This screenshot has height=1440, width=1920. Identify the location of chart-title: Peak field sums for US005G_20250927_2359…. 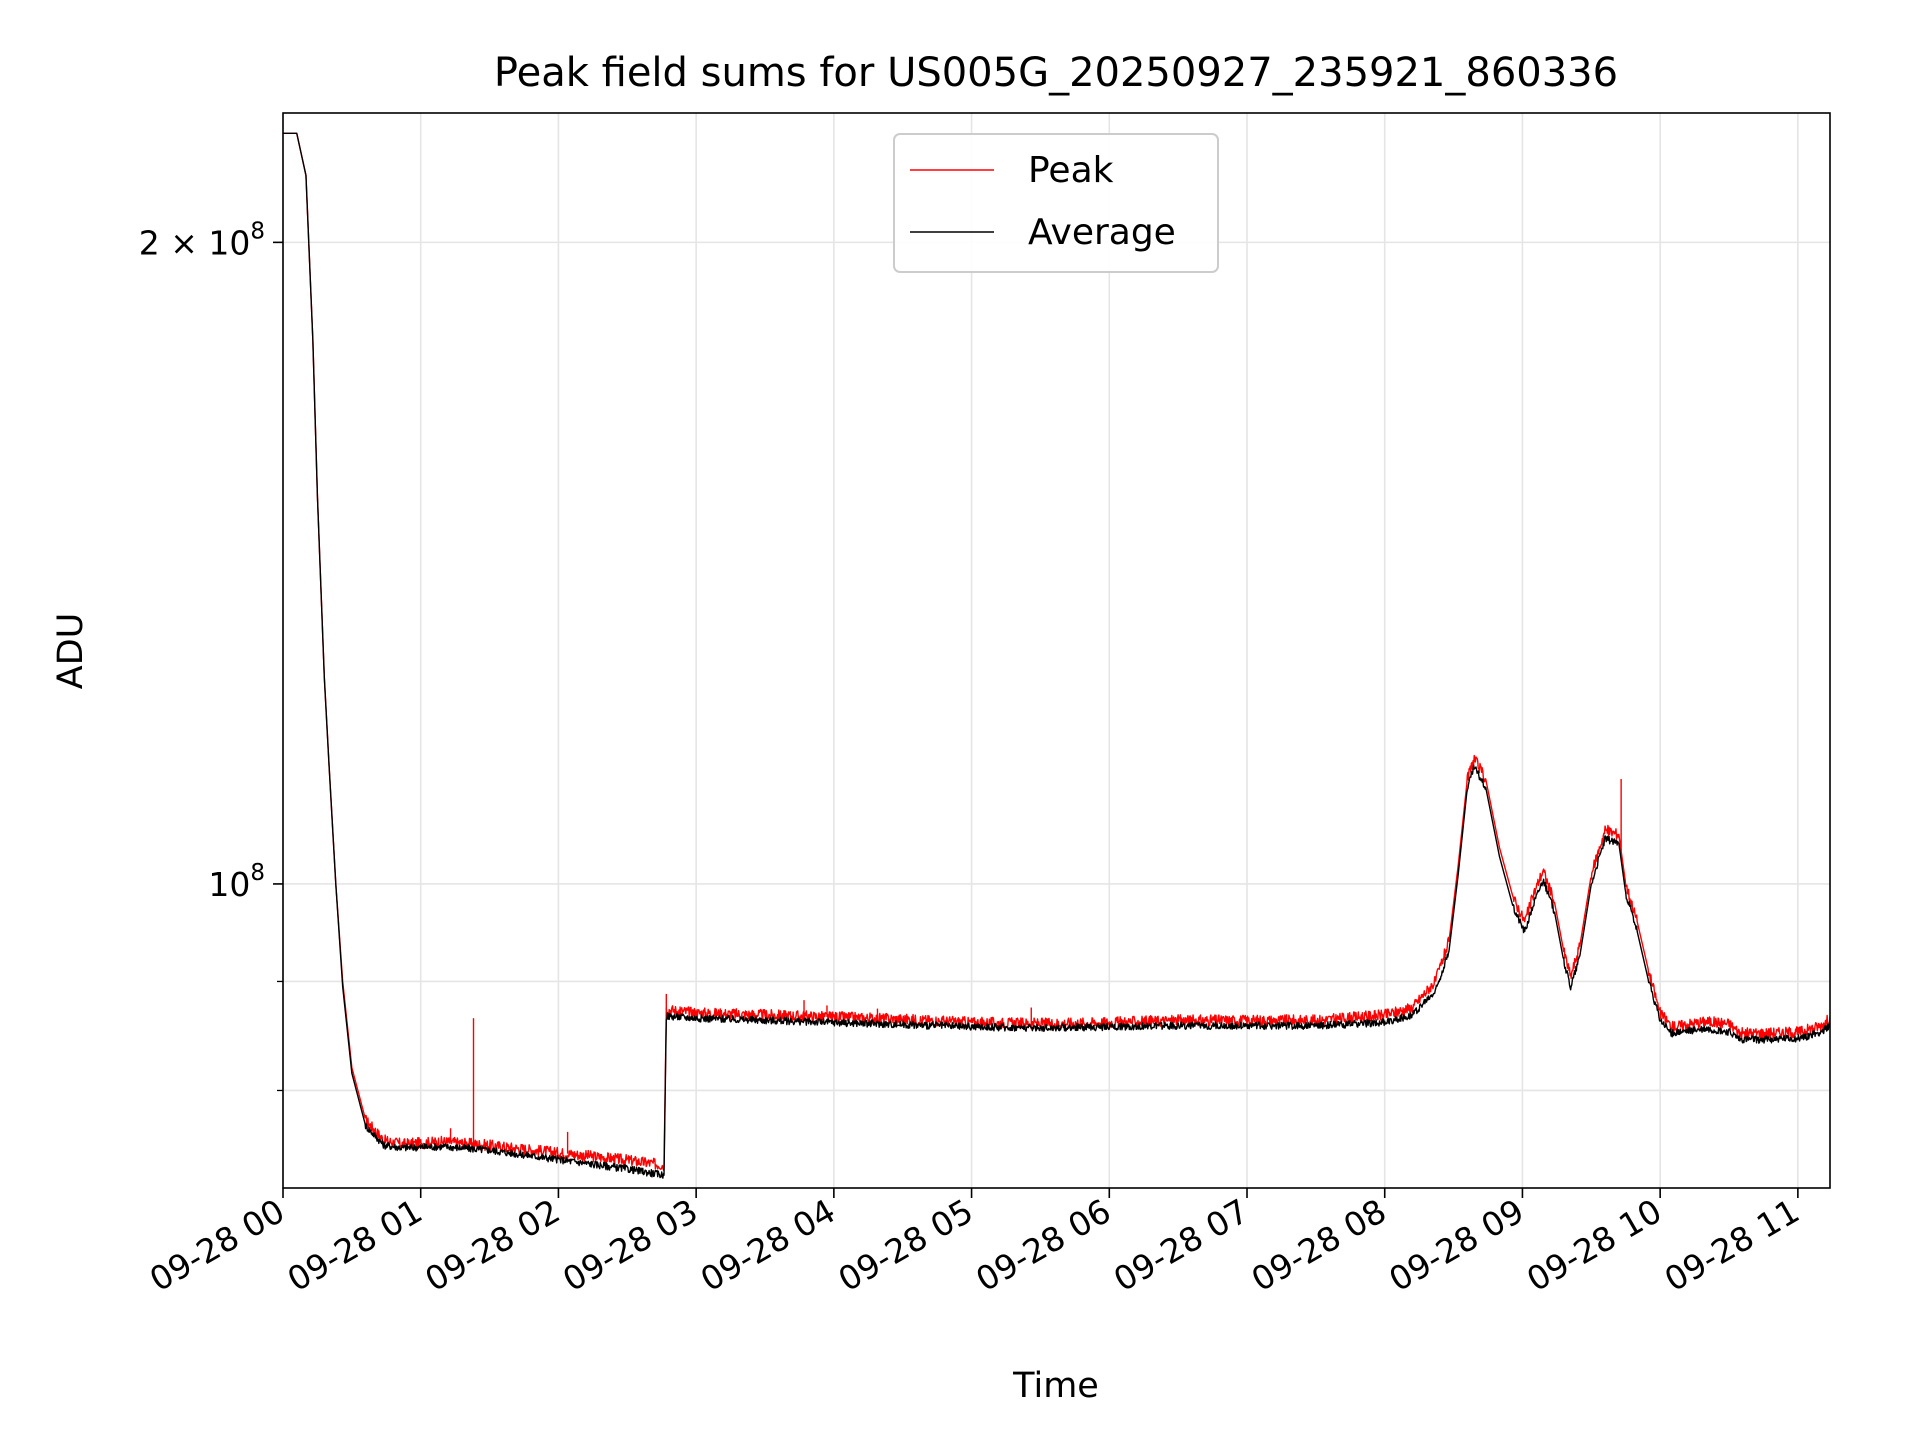
(1056, 73).